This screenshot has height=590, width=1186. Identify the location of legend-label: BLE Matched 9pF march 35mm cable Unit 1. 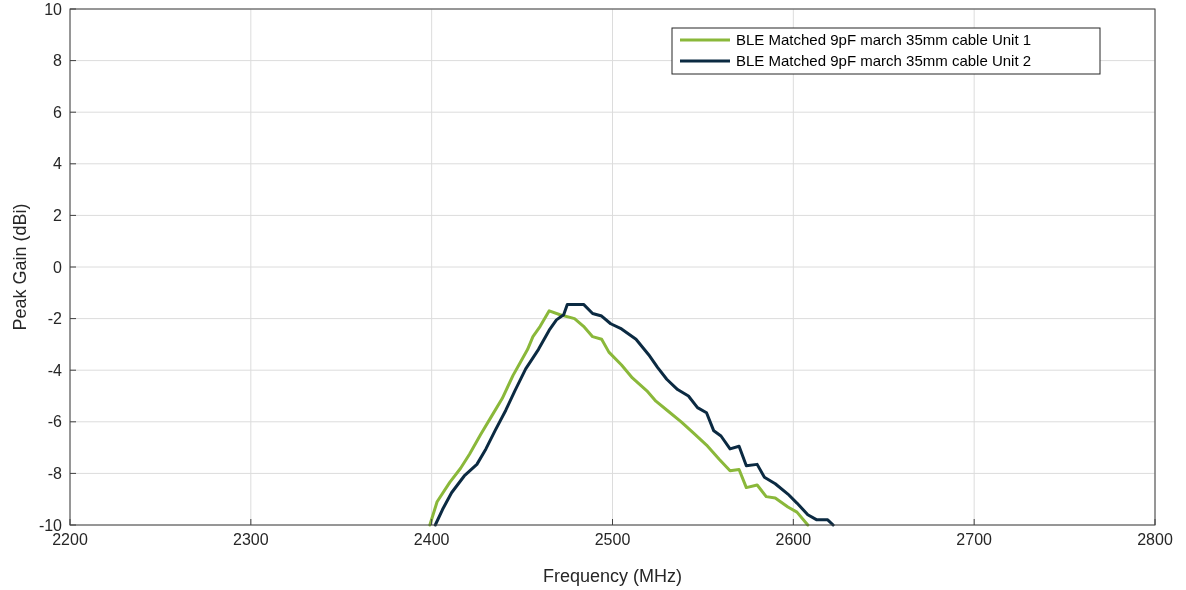
(884, 40).